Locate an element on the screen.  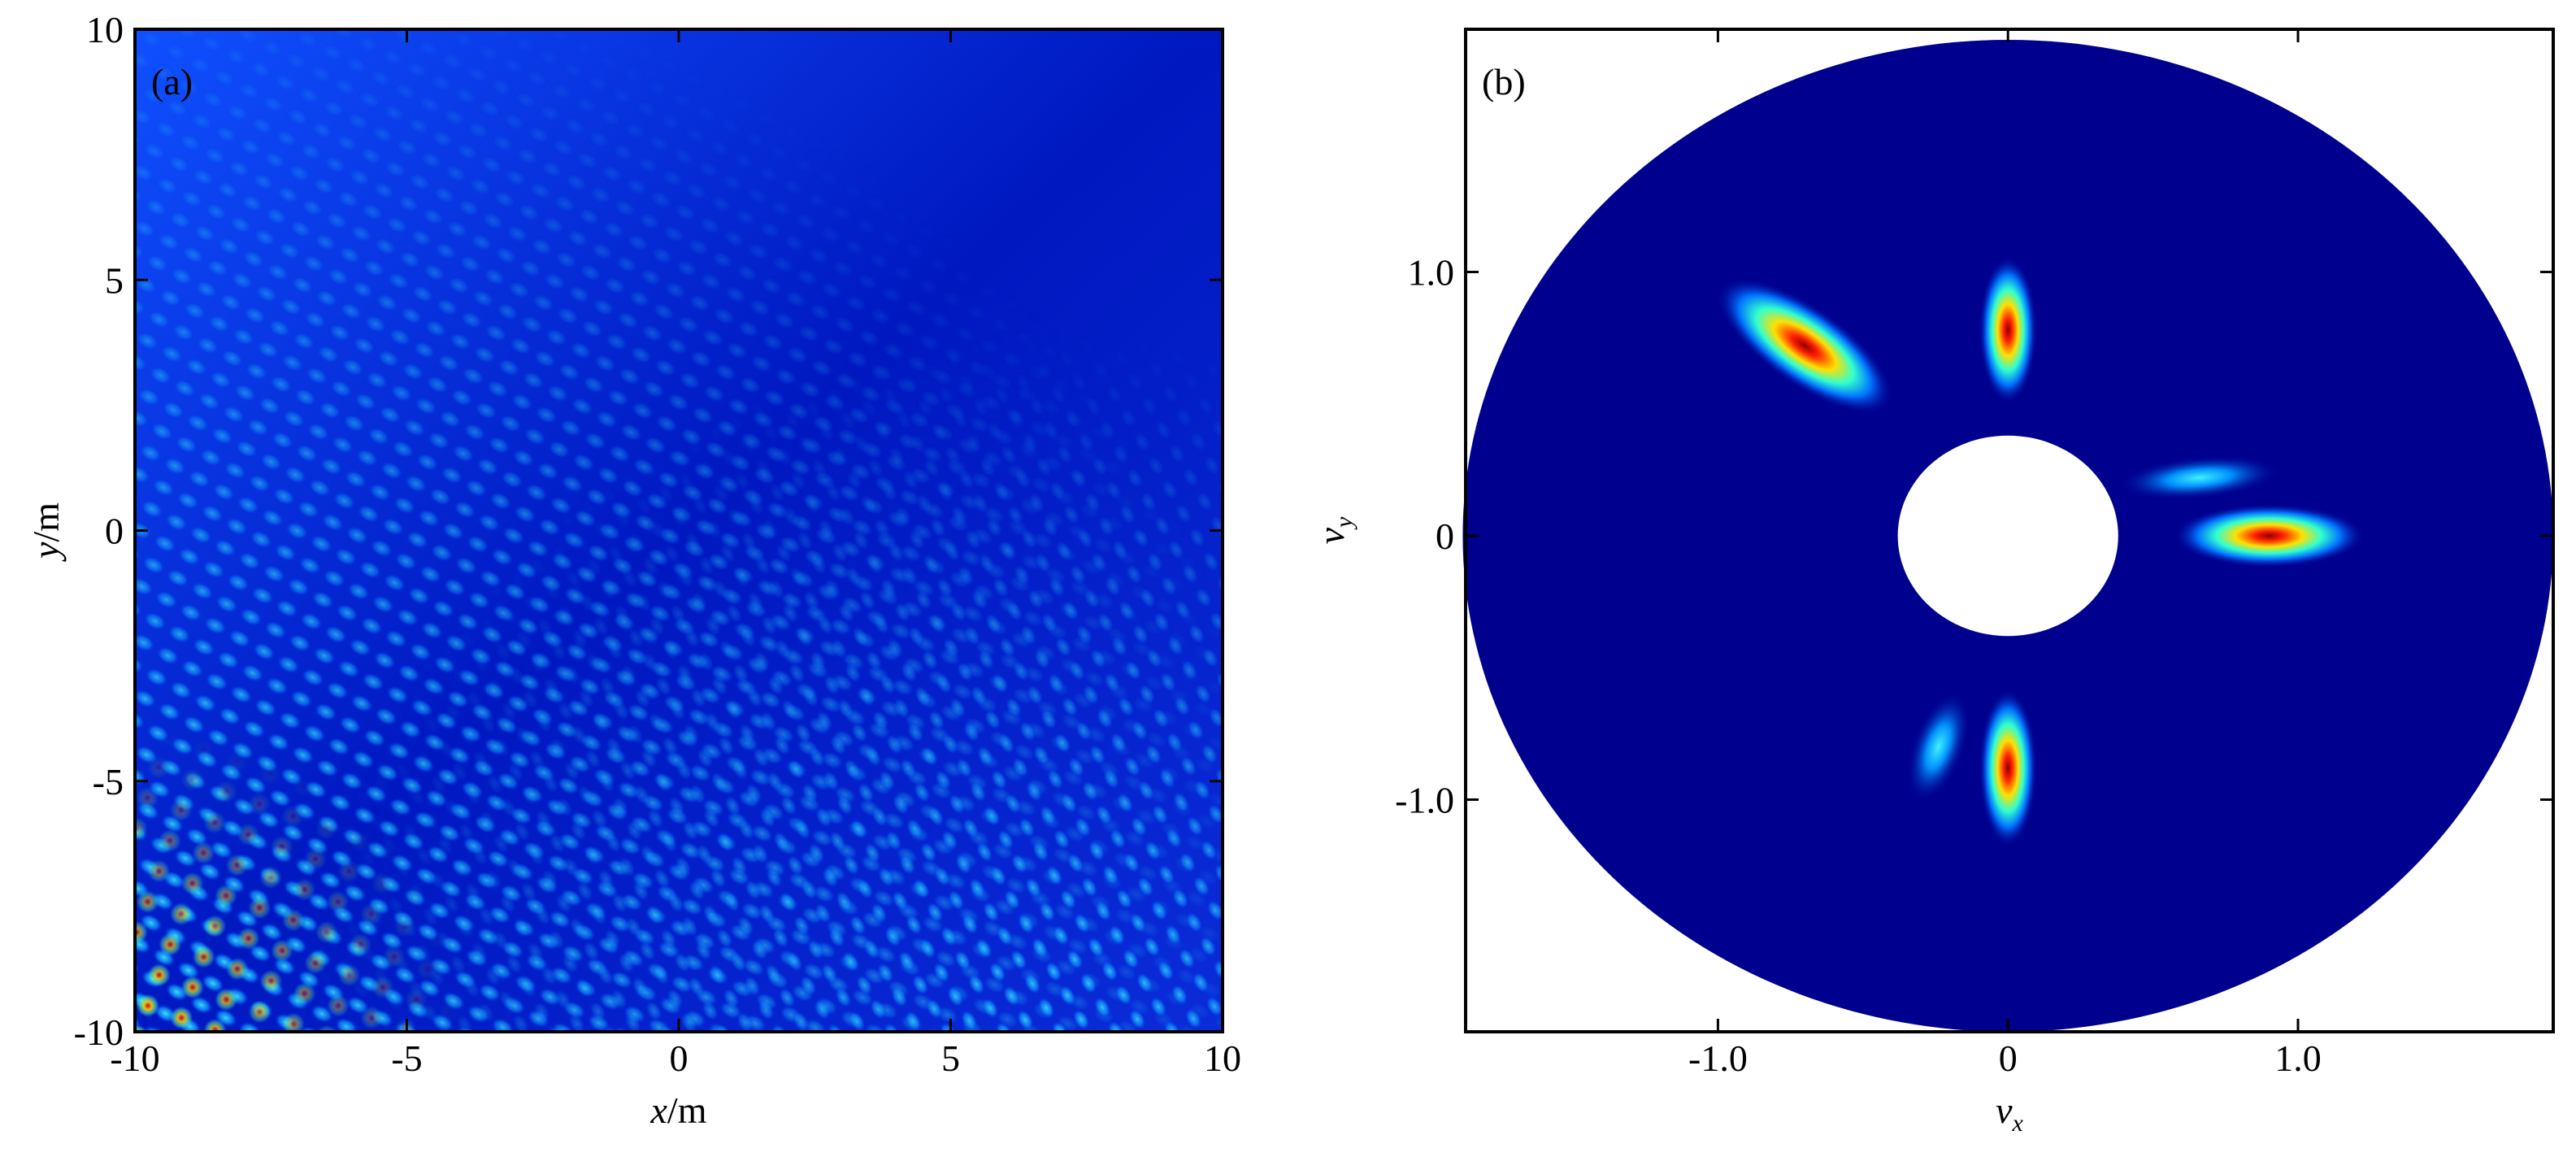
x-axis-label-part: v is located at coordinates (2004, 1110).